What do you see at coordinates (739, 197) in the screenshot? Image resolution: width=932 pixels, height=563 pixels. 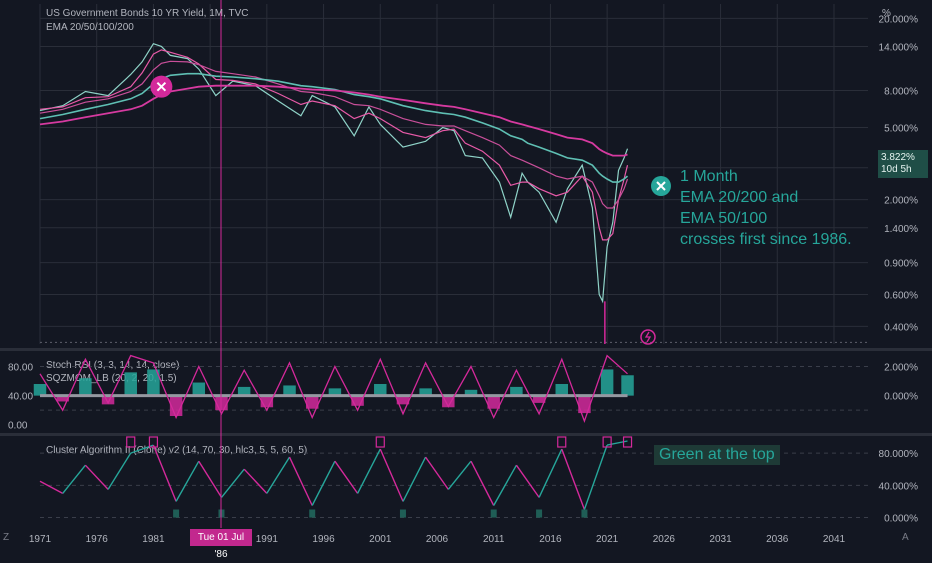 I see `annotation-line-2: EMA 20/200 and` at bounding box center [739, 197].